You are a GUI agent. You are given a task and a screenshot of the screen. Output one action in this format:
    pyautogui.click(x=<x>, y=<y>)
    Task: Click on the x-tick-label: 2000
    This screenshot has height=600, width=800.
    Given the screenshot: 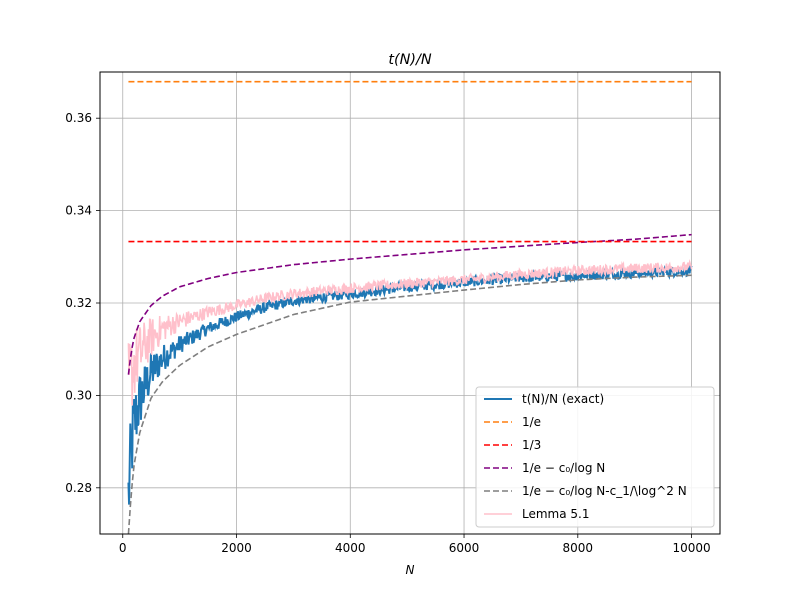 What is the action you would take?
    pyautogui.click(x=236, y=548)
    